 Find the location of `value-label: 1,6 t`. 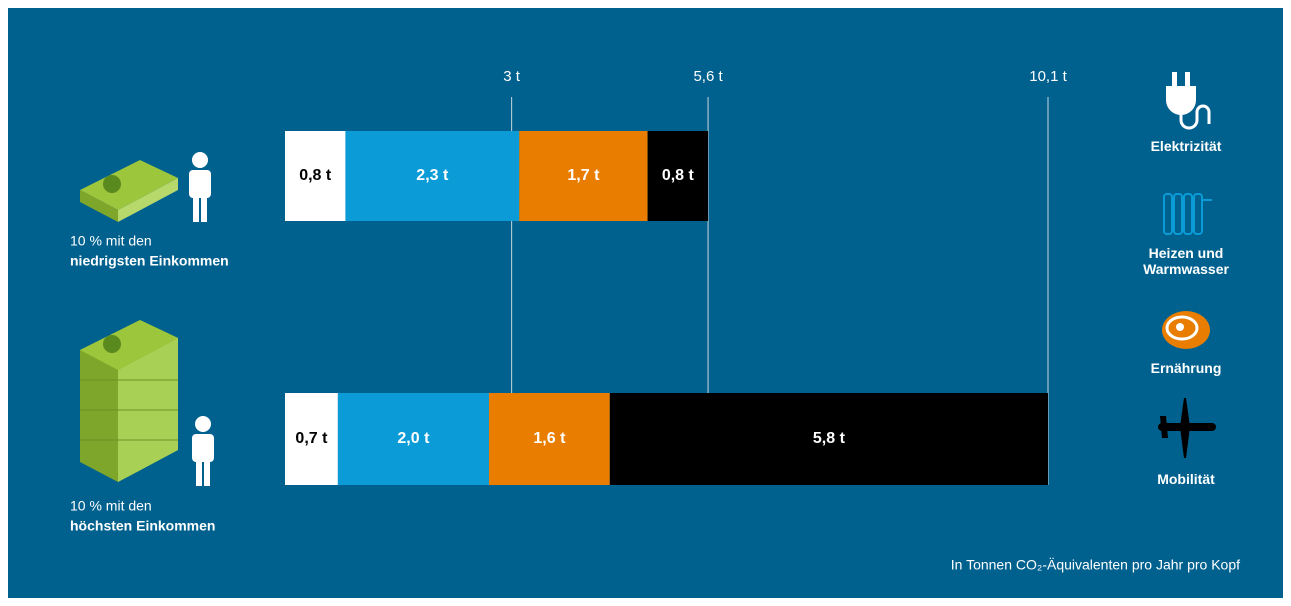

value-label: 1,6 t is located at coordinates (549, 438).